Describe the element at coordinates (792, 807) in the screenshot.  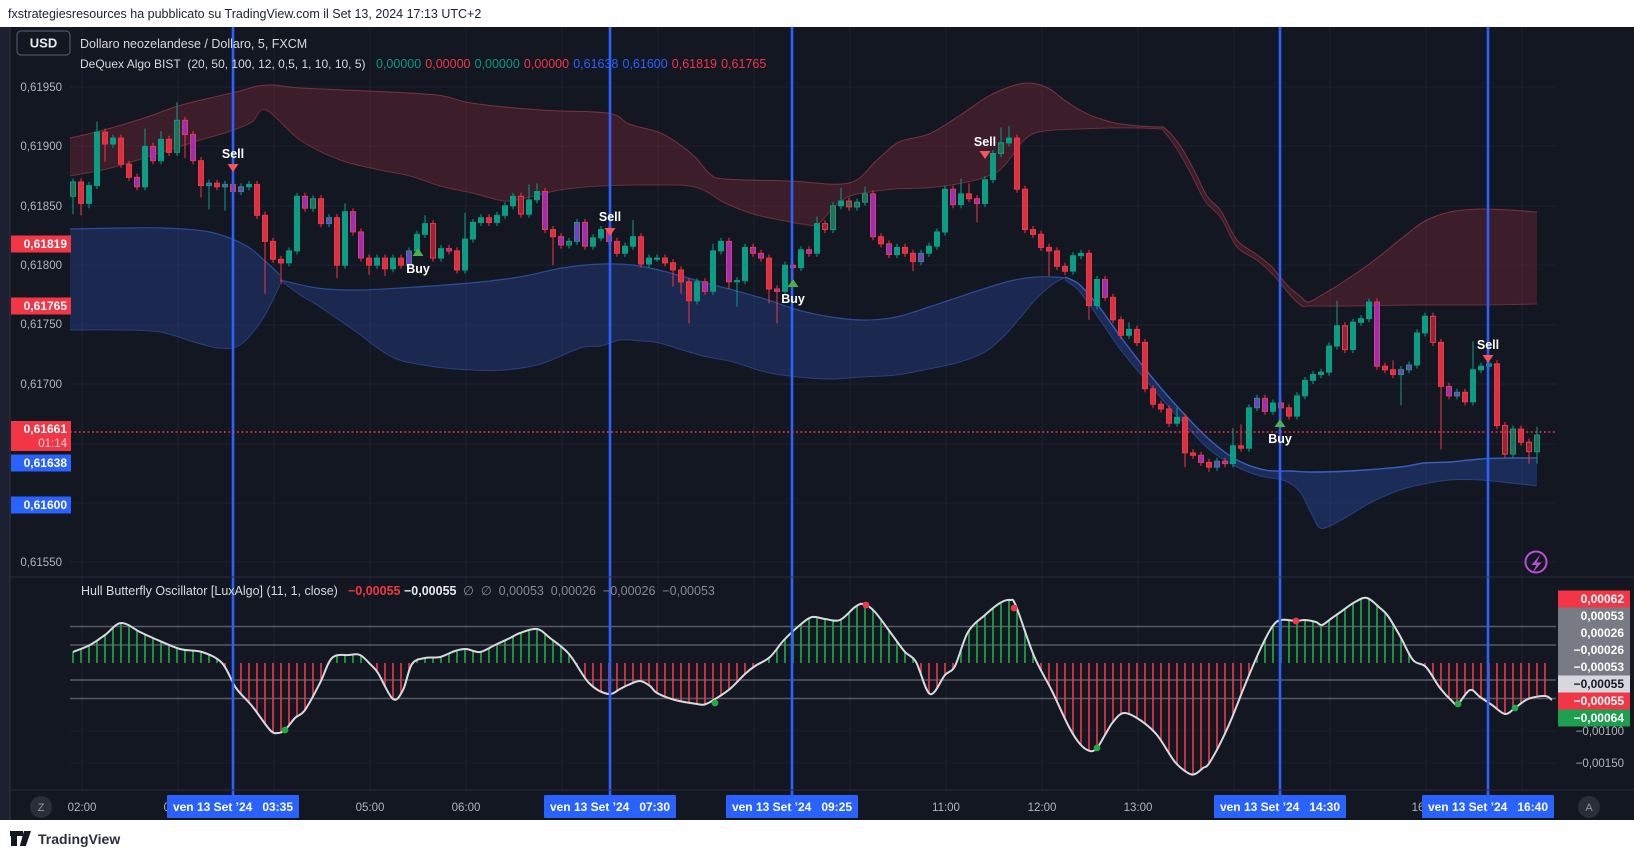
I see `svg-text: ven 13 Set ’24 09:25` at that location.